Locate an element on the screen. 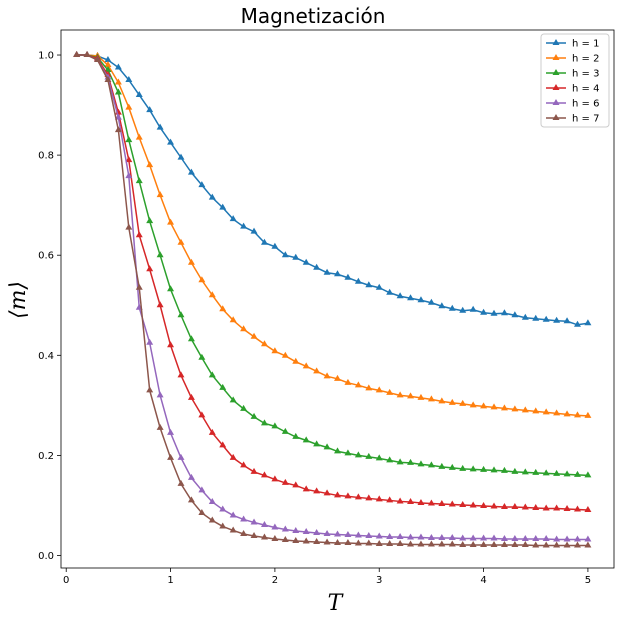  legend-marker is located at coordinates (556, 117).